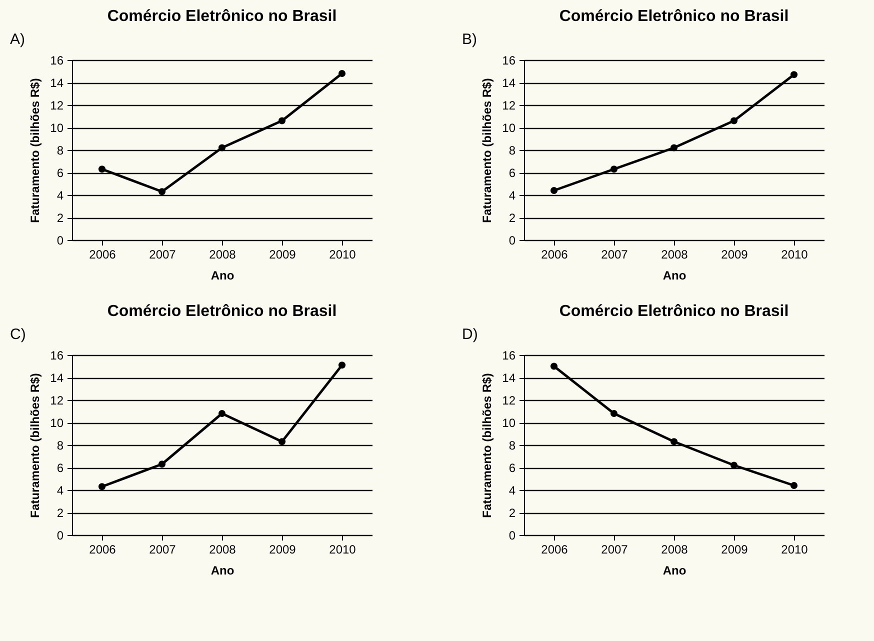 The height and width of the screenshot is (641, 874). Describe the element at coordinates (470, 39) in the screenshot. I see `text: B)` at that location.